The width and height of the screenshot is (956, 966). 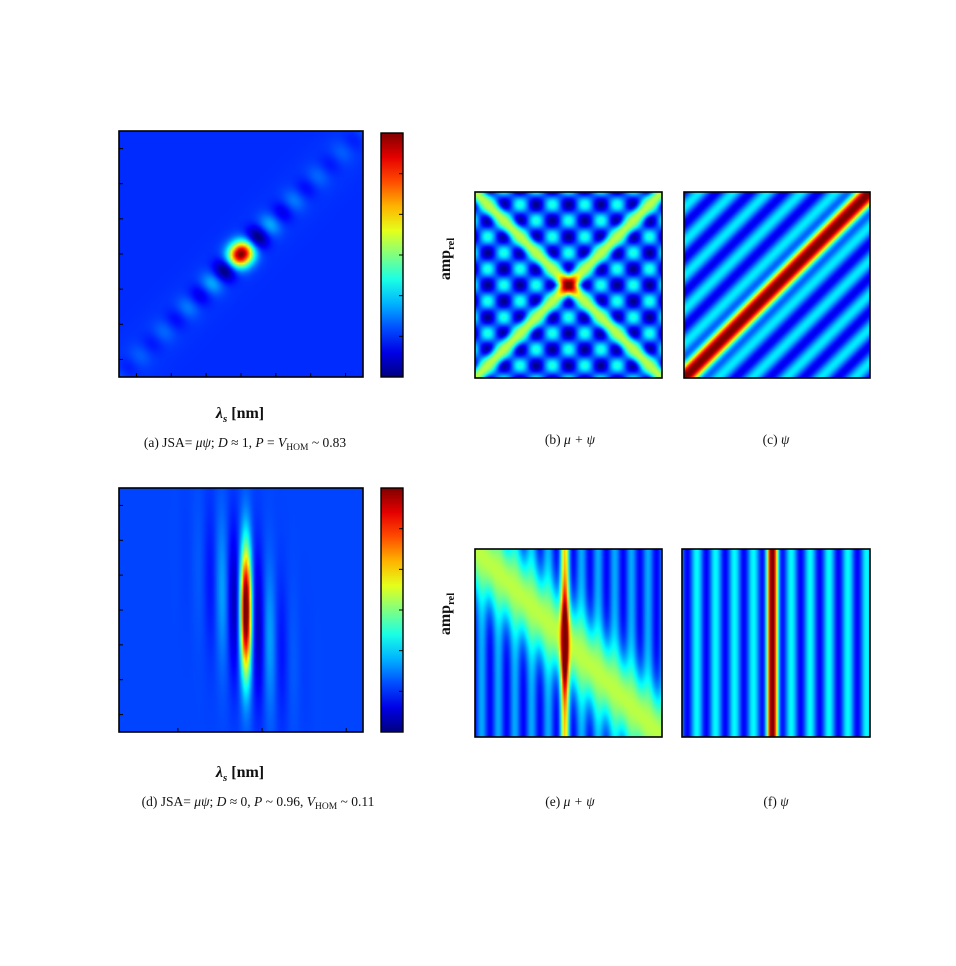 What do you see at coordinates (579, 801) in the screenshot?
I see `caption-e-part: μ + ψ` at bounding box center [579, 801].